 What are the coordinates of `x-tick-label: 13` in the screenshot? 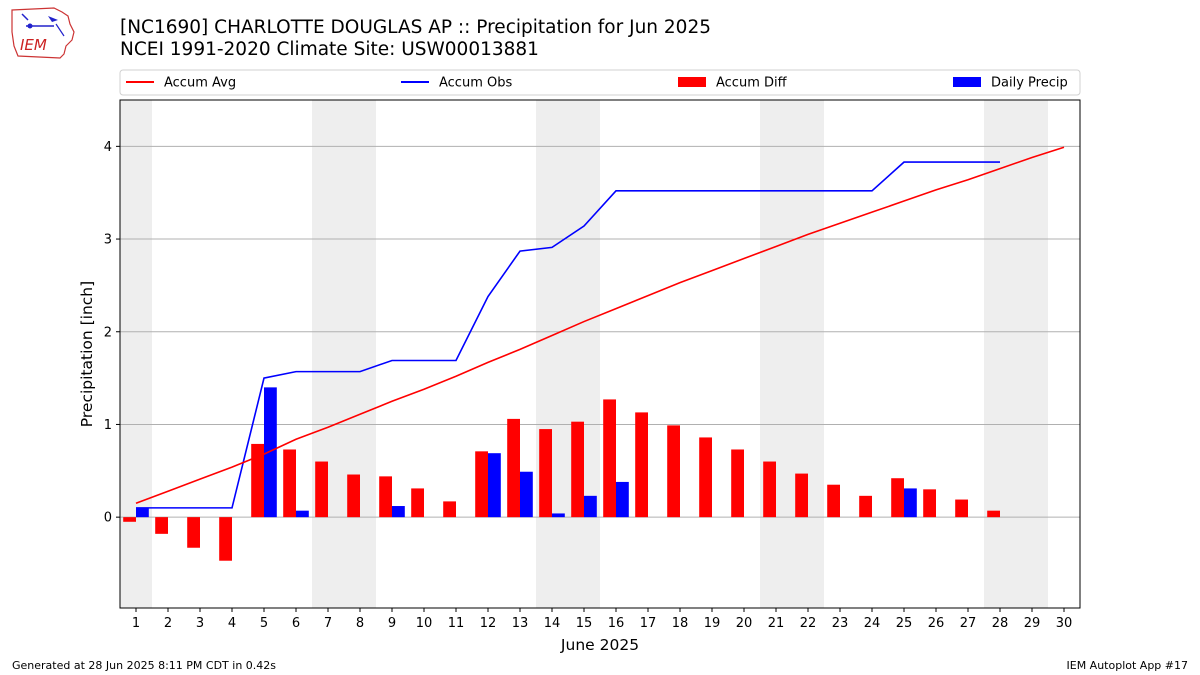 It's located at (520, 623).